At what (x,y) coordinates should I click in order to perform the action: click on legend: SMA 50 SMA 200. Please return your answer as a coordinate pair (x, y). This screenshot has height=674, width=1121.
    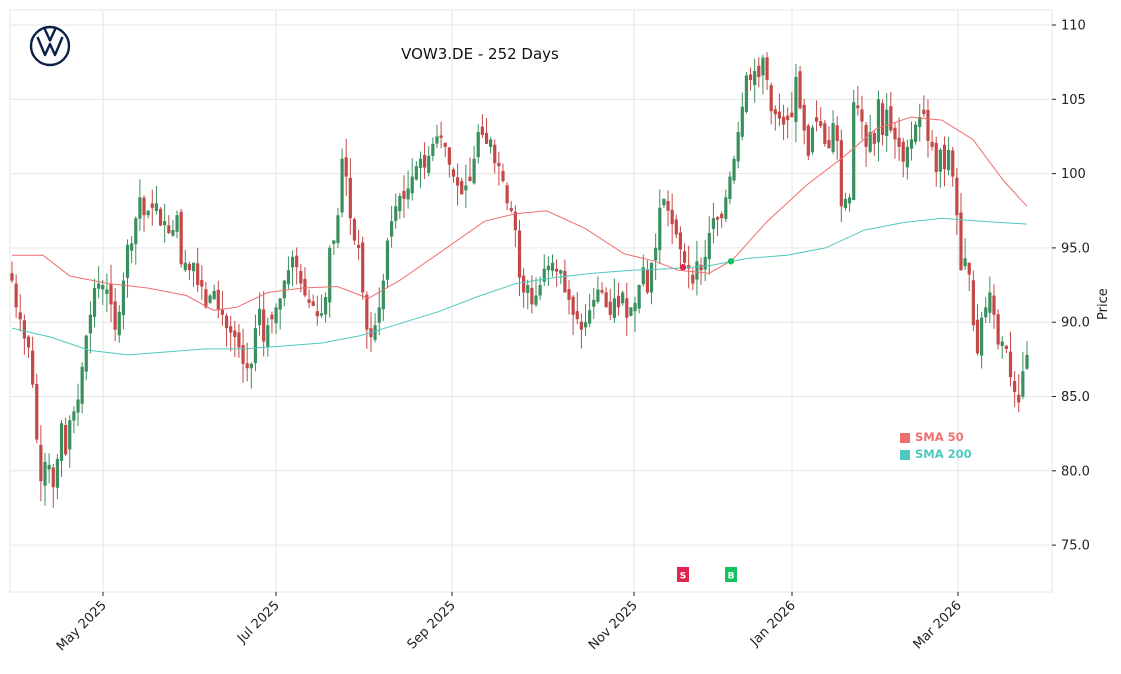
    Looking at the image, I should click on (936, 446).